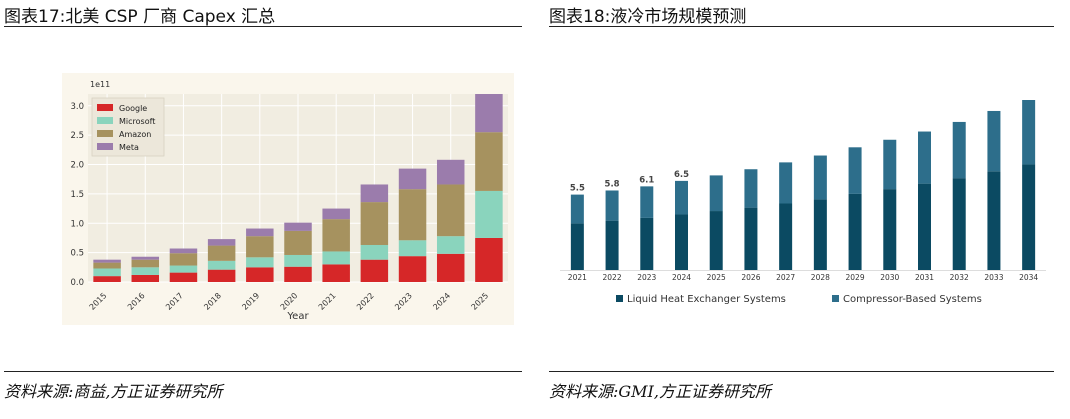 The width and height of the screenshot is (1070, 419). What do you see at coordinates (263, 26) in the screenshot?
I see `left-title-rule` at bounding box center [263, 26].